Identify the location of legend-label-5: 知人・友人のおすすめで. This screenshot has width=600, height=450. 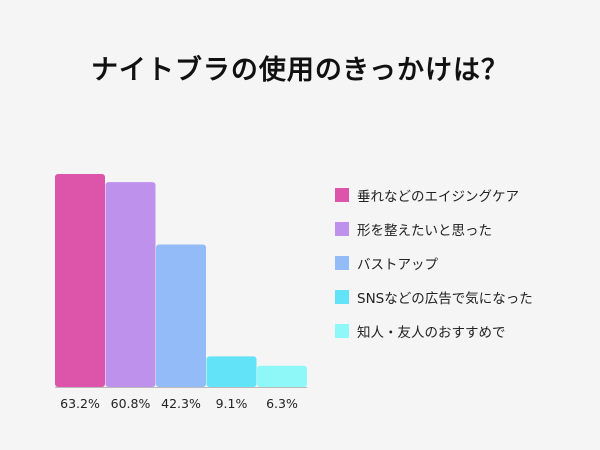
(431, 333).